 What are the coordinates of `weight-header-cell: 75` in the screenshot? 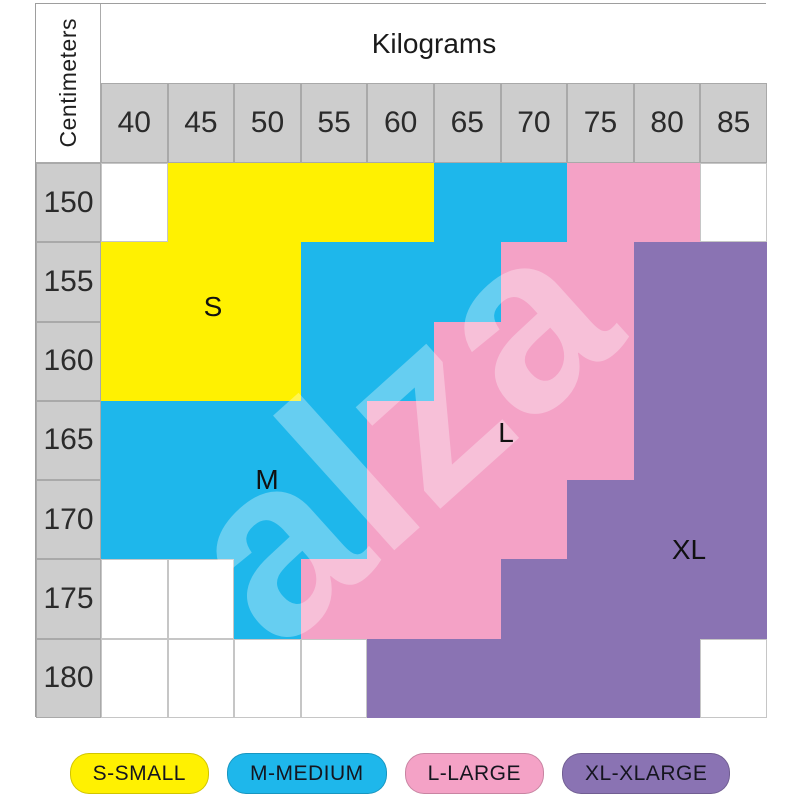 It's located at (600, 123).